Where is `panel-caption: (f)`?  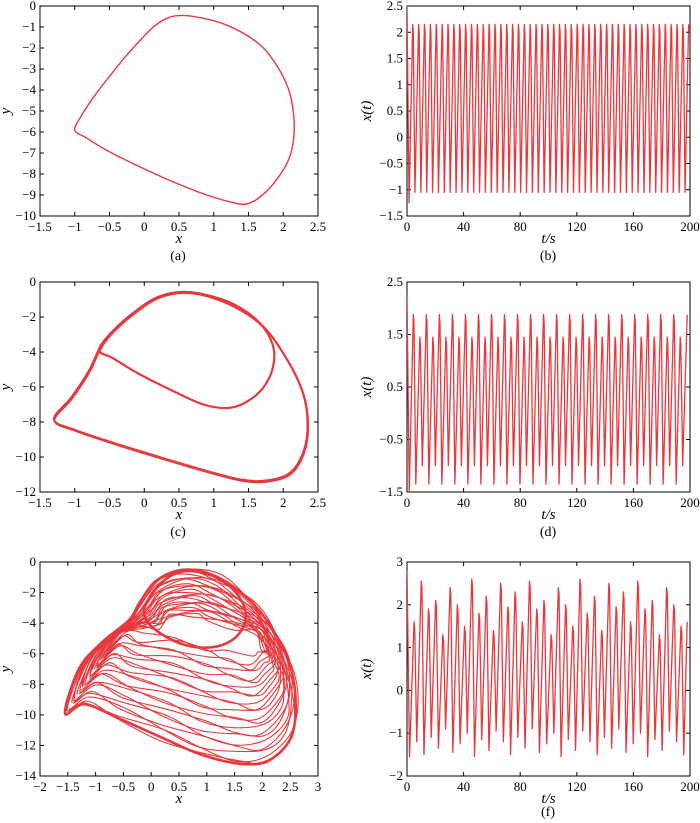
panel-caption: (f) is located at coordinates (548, 812).